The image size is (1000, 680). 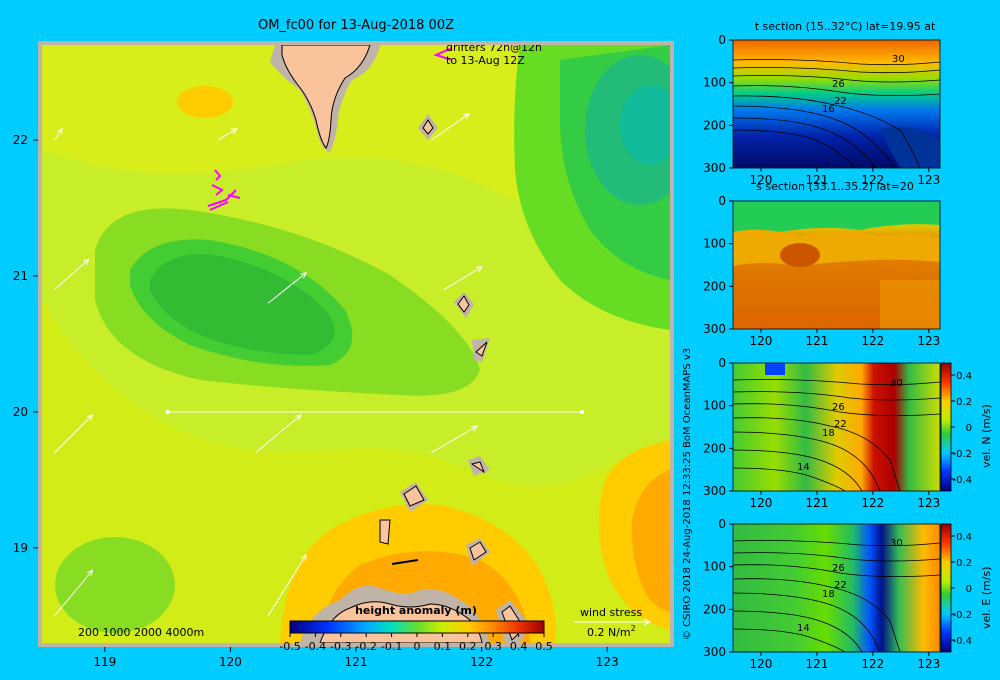 I want to click on map-title: OM_fc00 for 13-Aug-2018 00Z, so click(x=356, y=25).